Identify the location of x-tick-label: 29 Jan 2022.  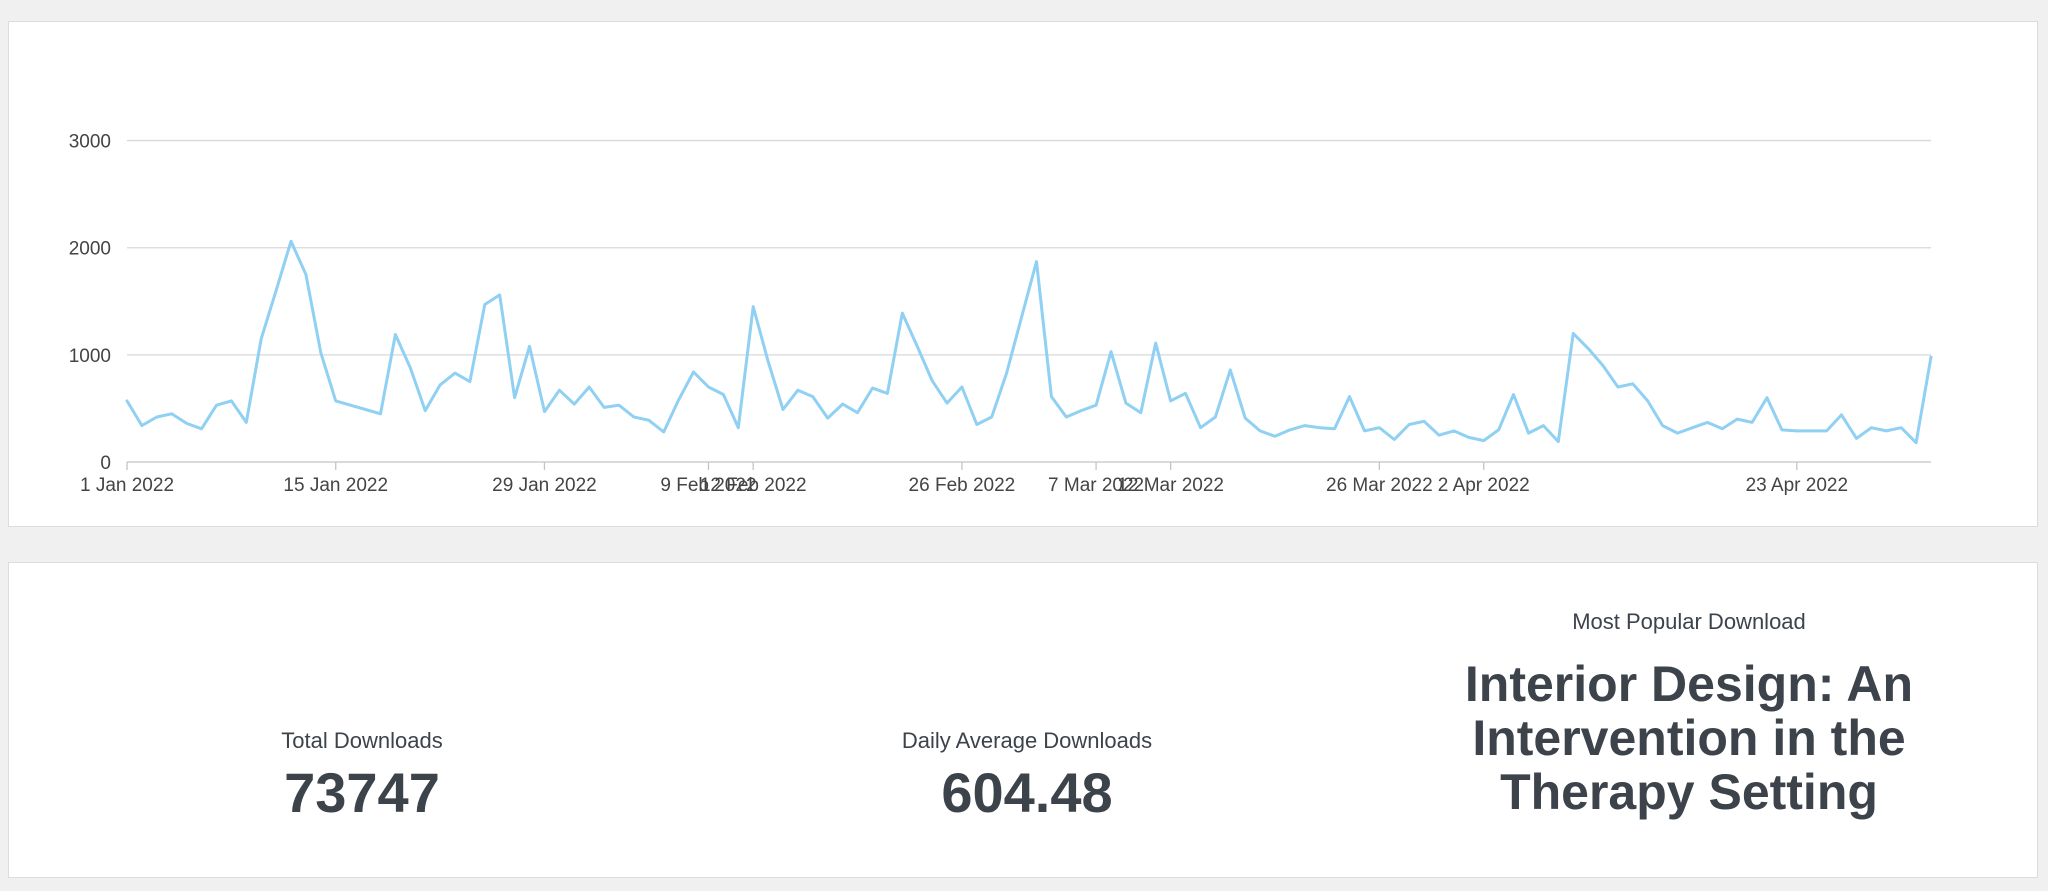
(544, 485).